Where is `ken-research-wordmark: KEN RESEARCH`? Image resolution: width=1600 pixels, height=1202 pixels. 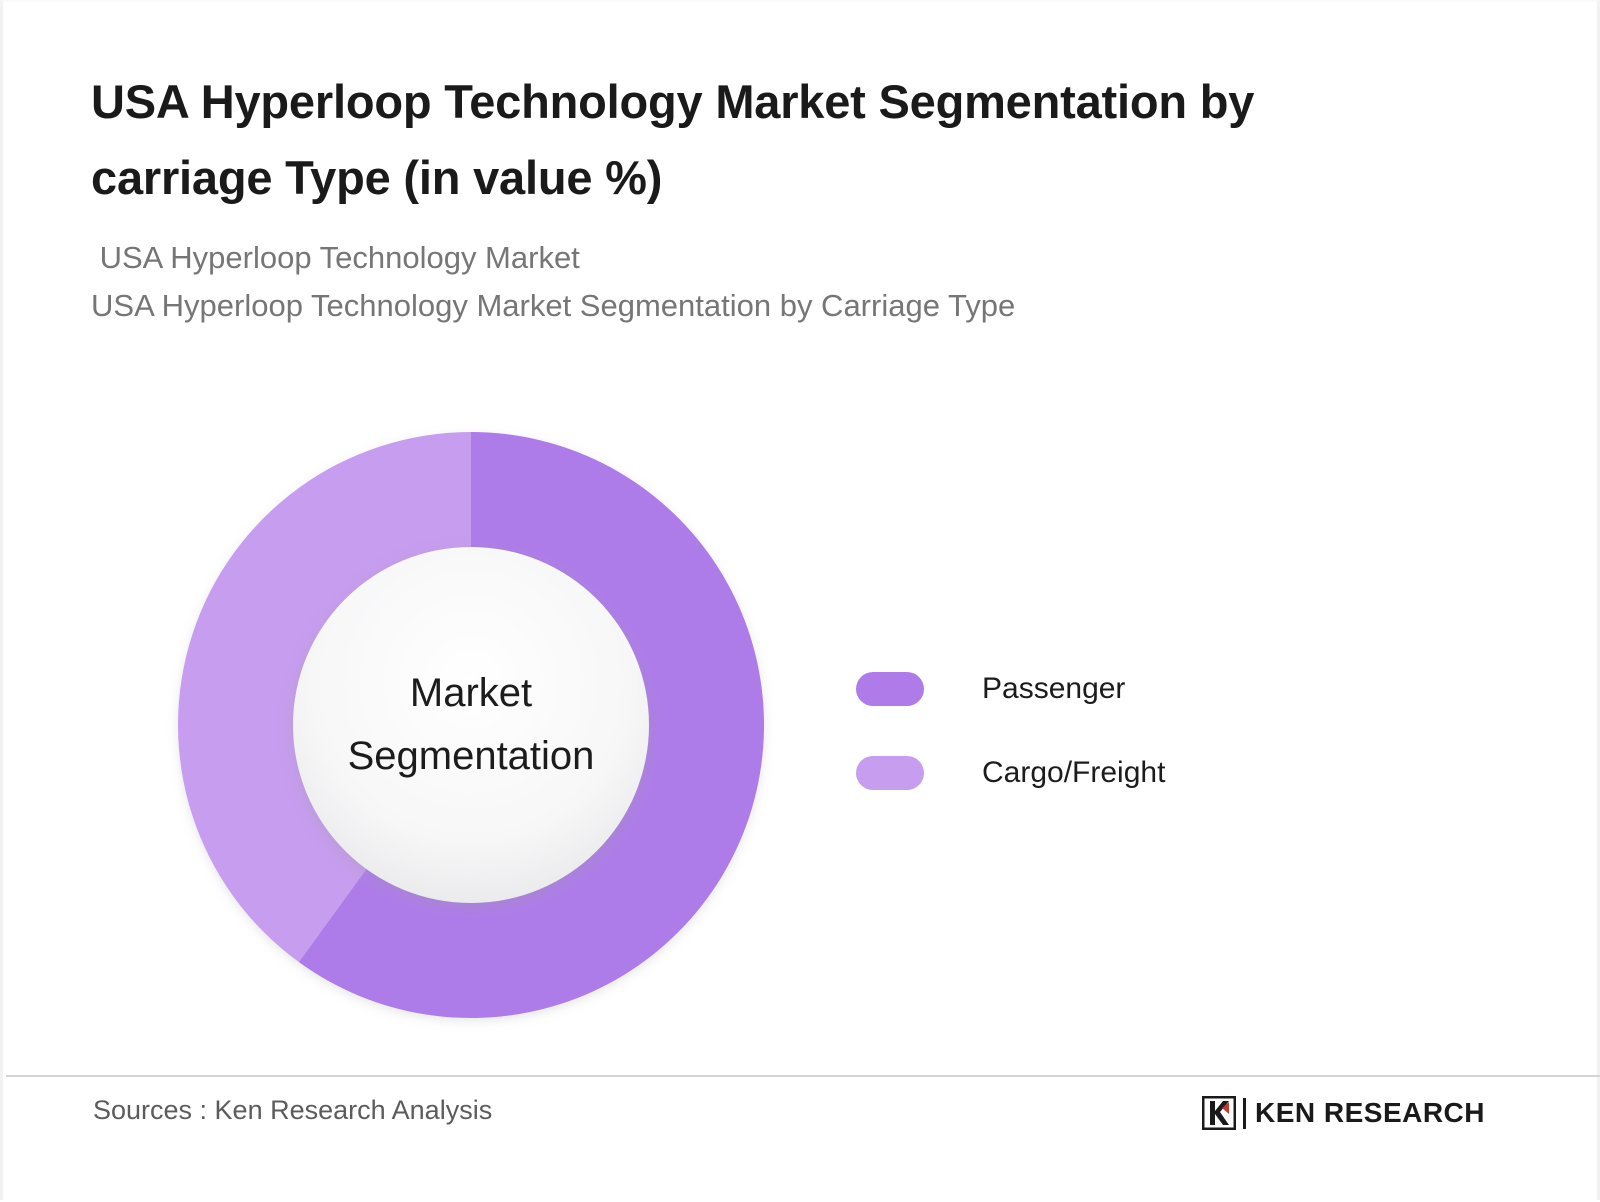
ken-research-wordmark: KEN RESEARCH is located at coordinates (1369, 1112).